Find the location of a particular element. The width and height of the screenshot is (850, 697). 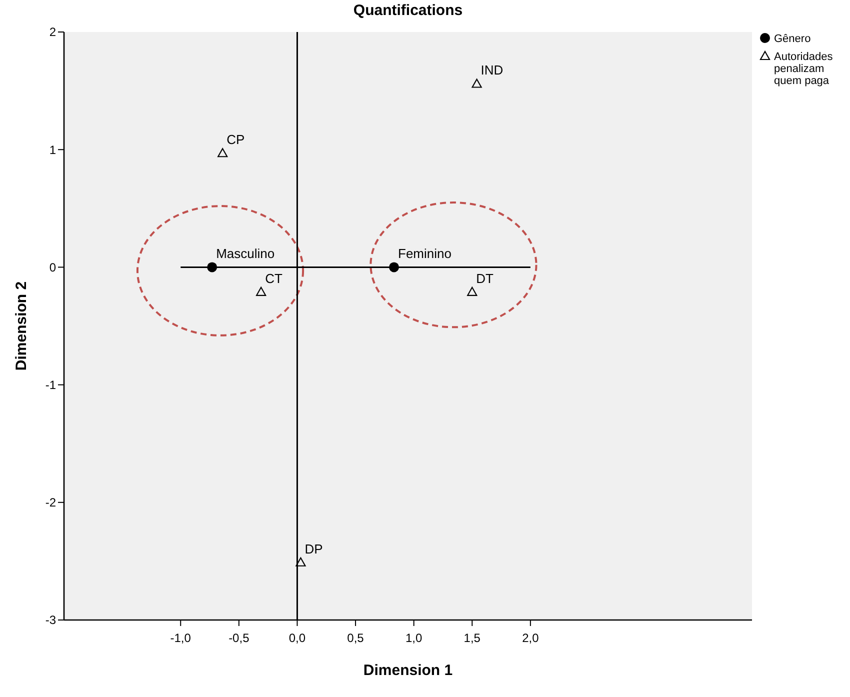

legend-label: Gênero is located at coordinates (792, 38).